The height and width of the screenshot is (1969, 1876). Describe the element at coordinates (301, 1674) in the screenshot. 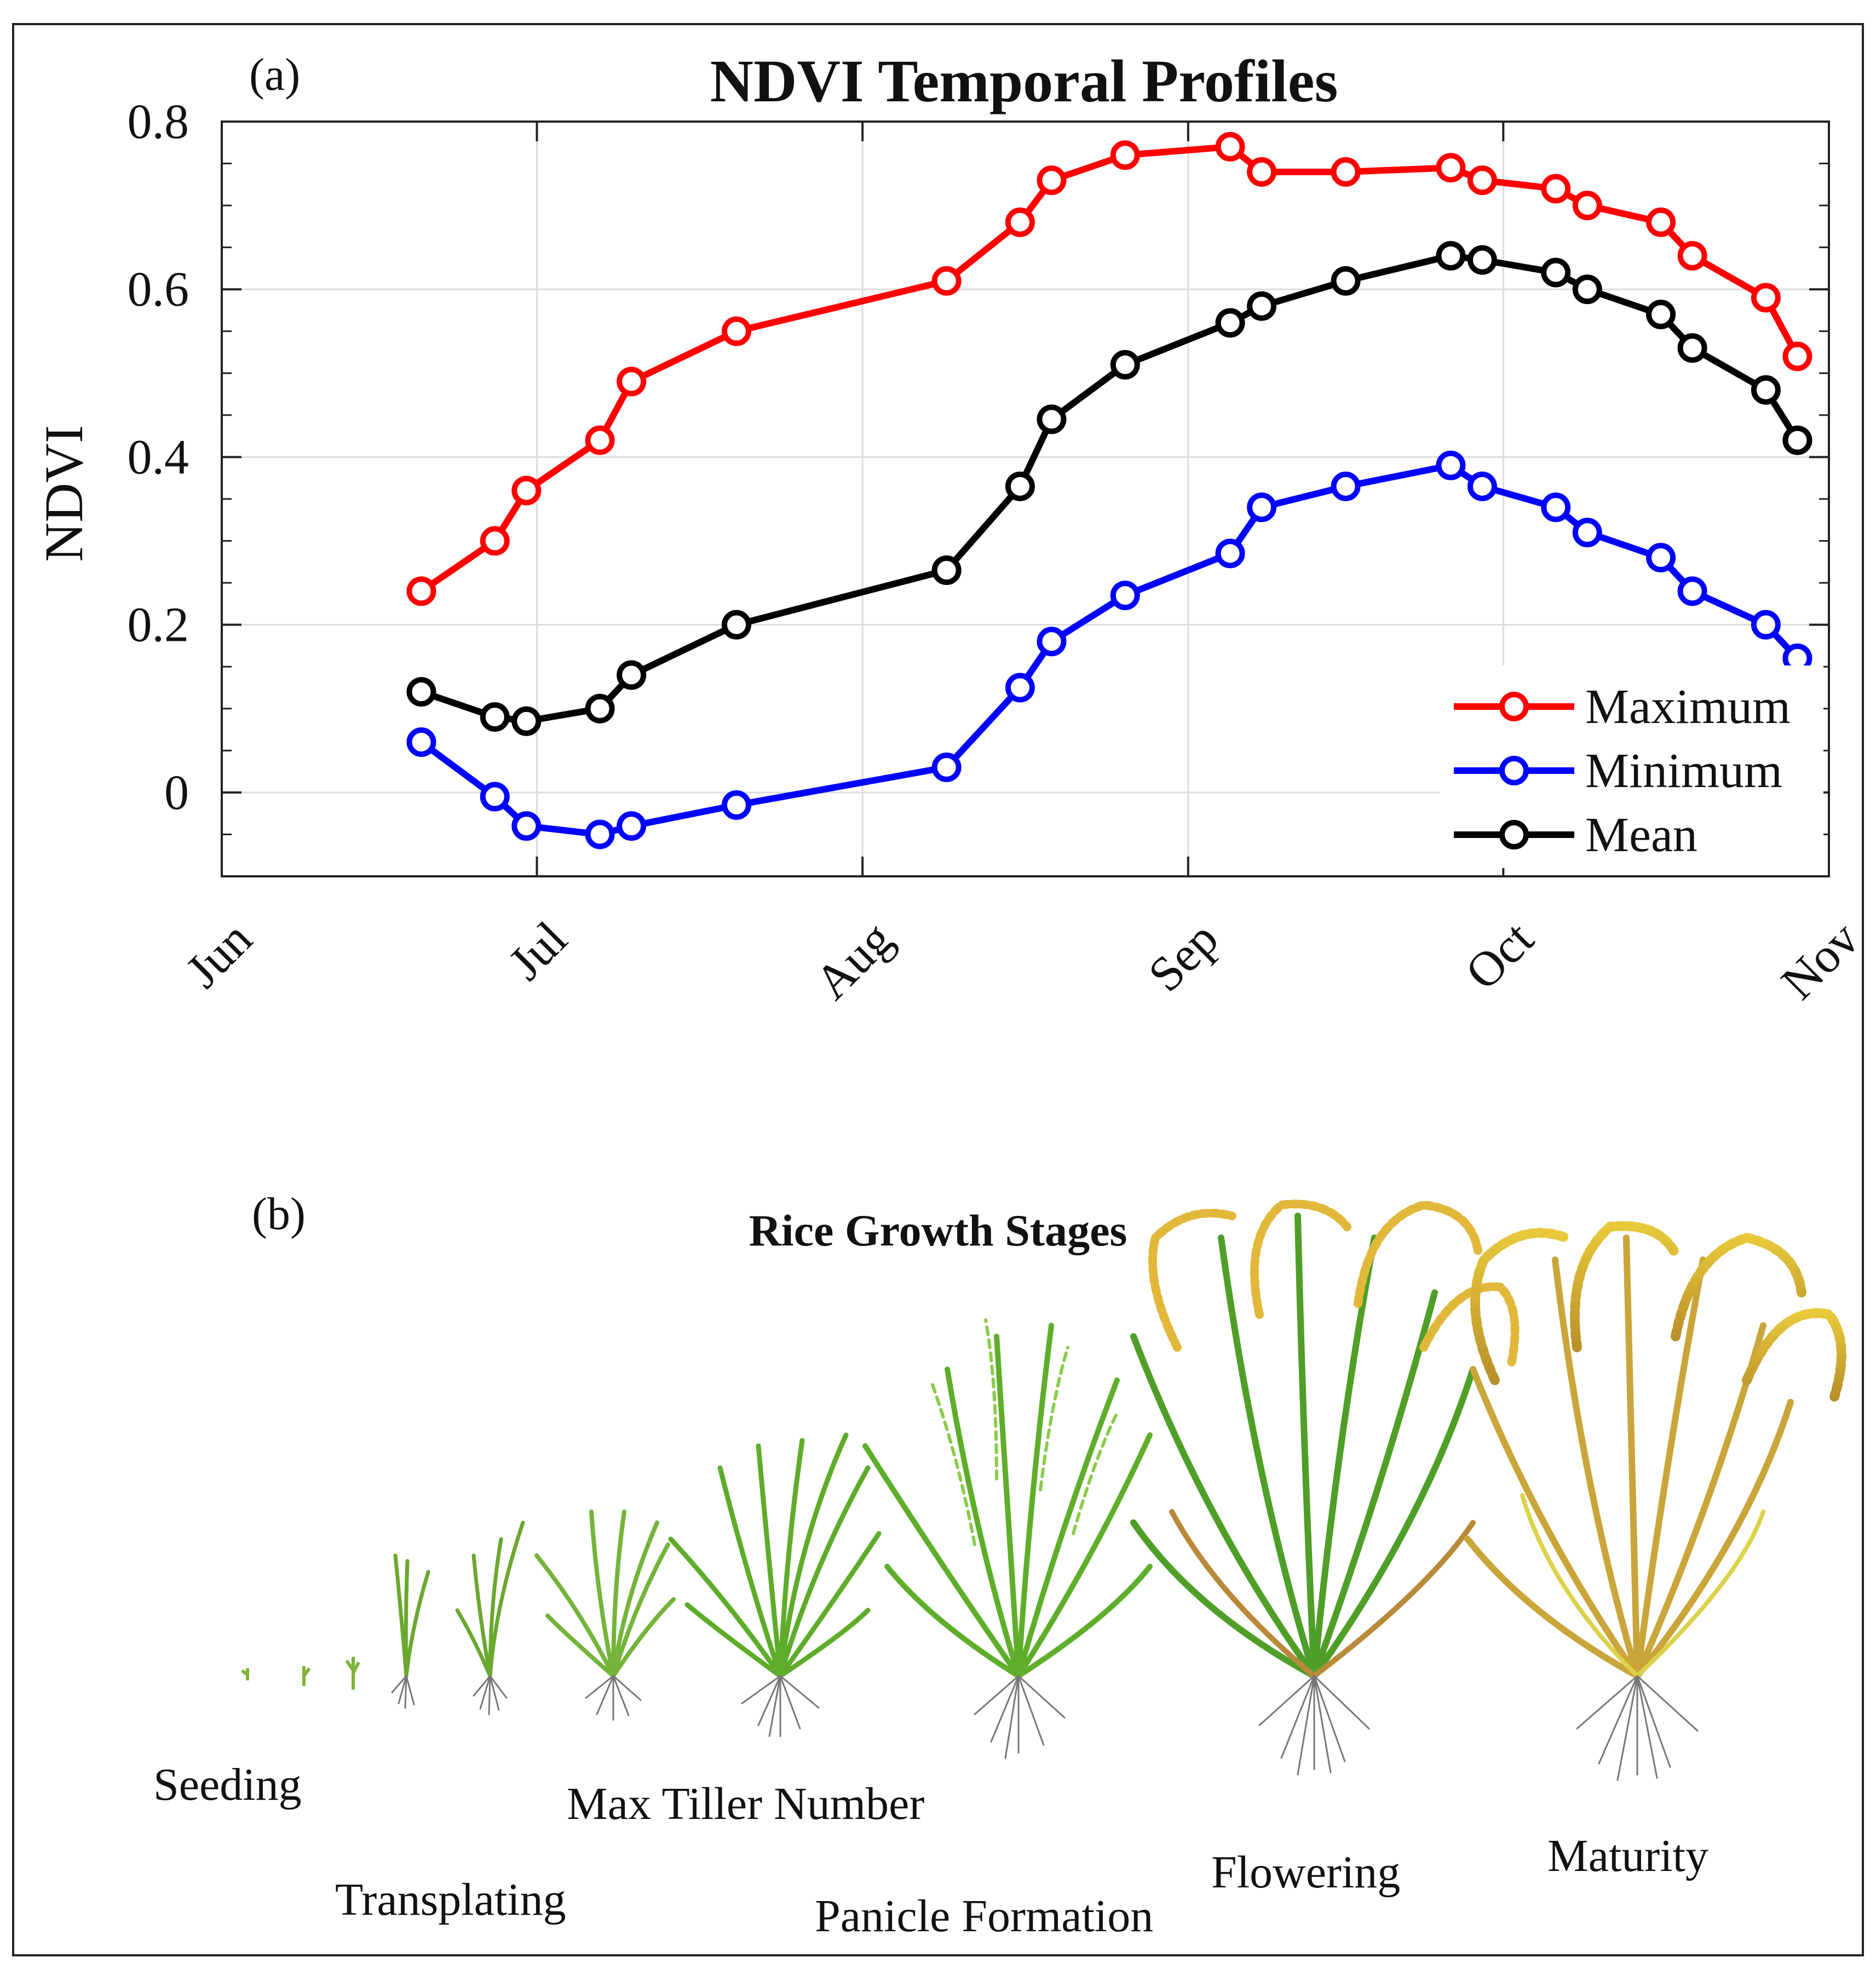

I see `seedling-icon` at that location.